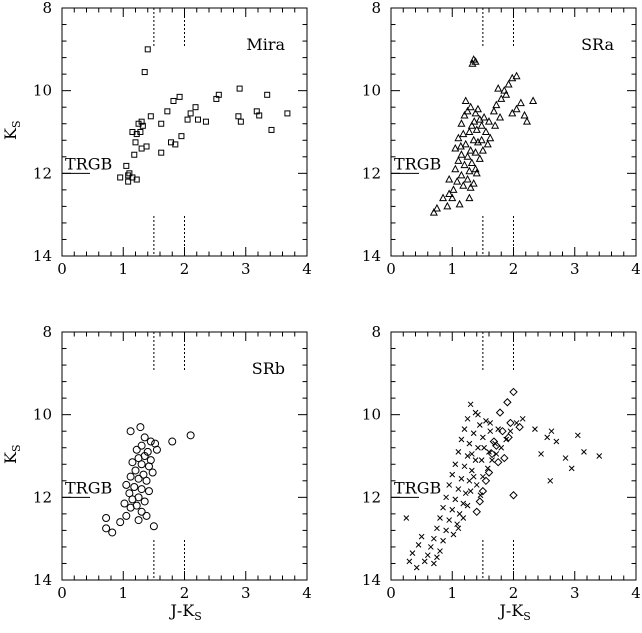  I want to click on x-tick-label: 1, so click(123, 593).